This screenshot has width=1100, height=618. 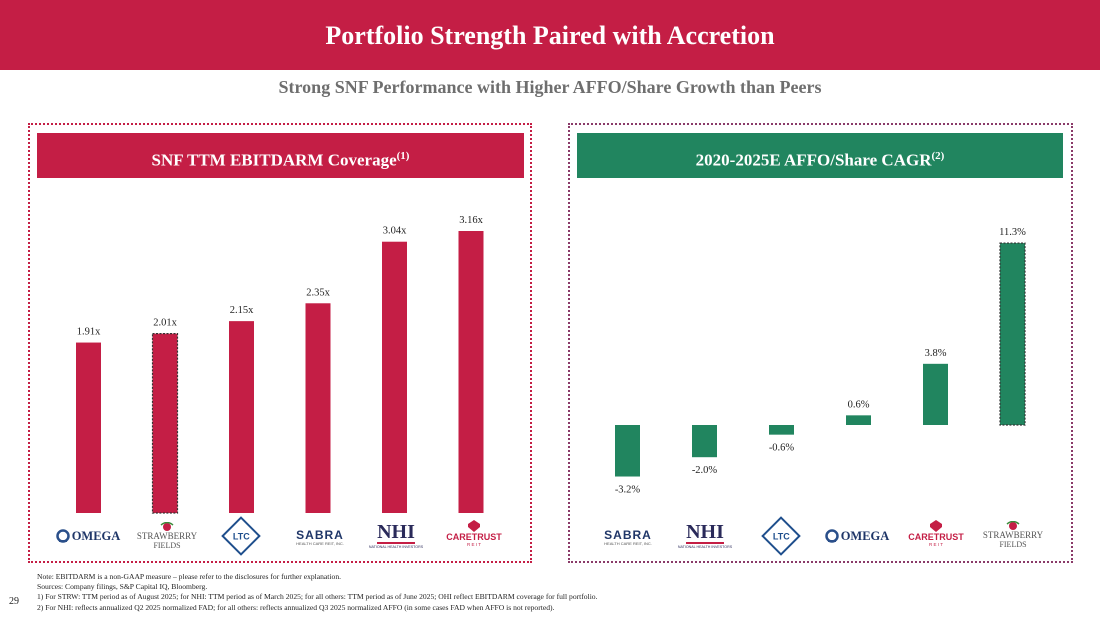 I want to click on ltc-logo-right: LTC, so click(x=781, y=536).